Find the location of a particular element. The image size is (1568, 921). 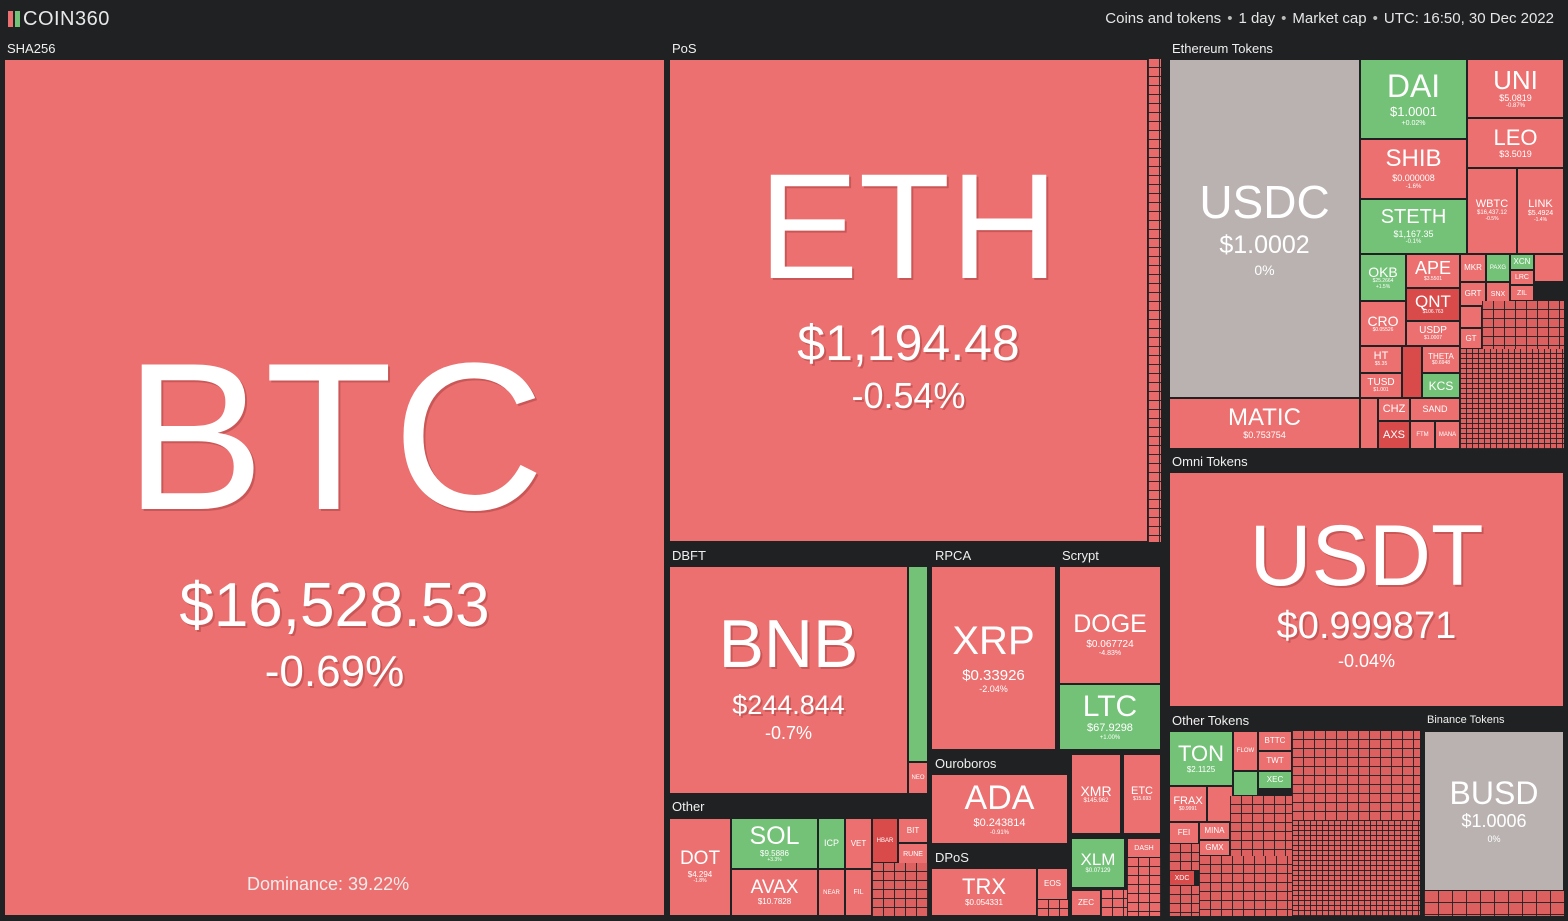

tile-eos: EOS is located at coordinates (1052, 884).